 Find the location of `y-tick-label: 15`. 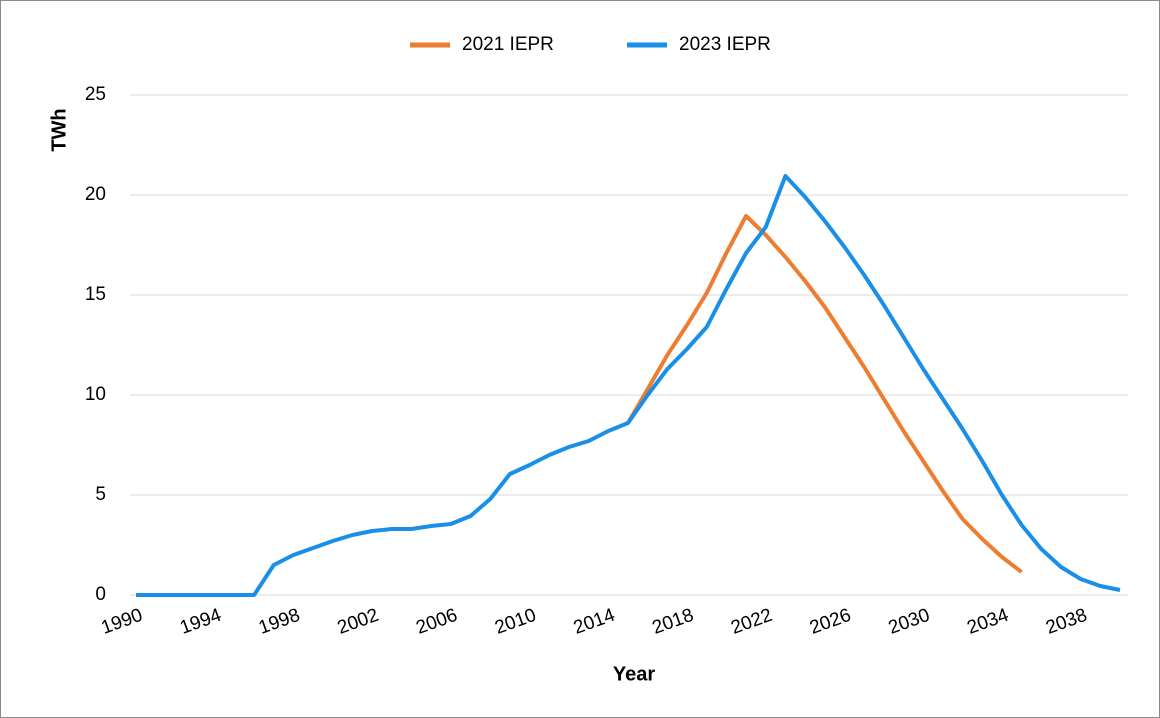

y-tick-label: 15 is located at coordinates (95, 294).